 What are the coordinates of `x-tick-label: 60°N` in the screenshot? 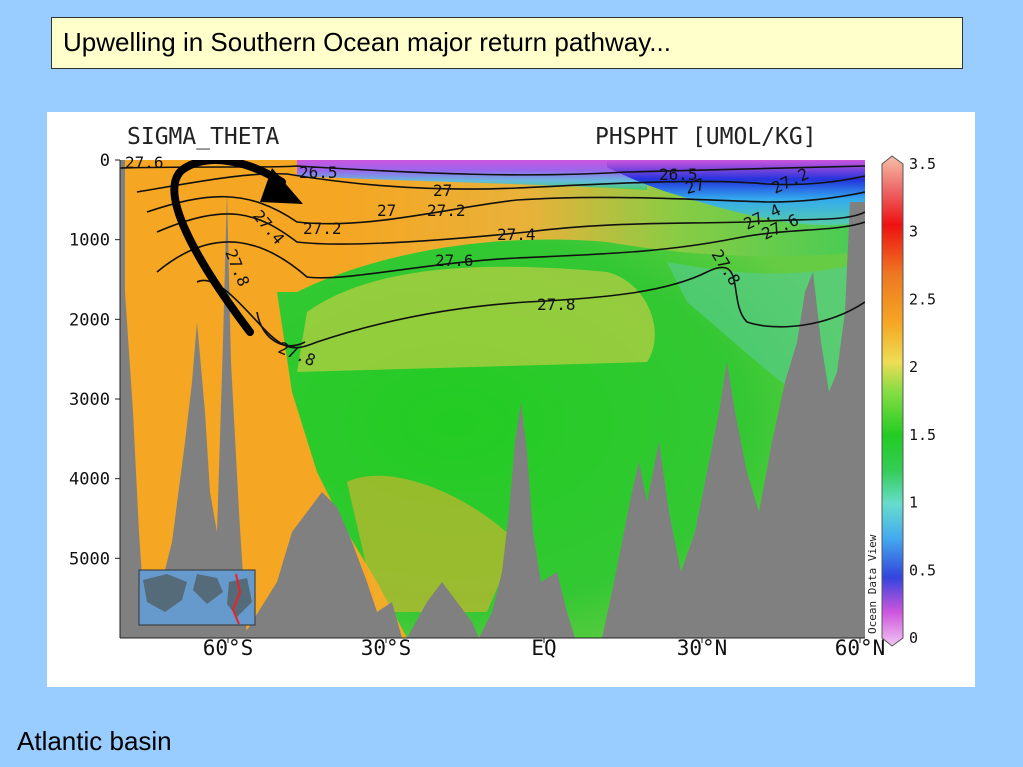 It's located at (860, 648).